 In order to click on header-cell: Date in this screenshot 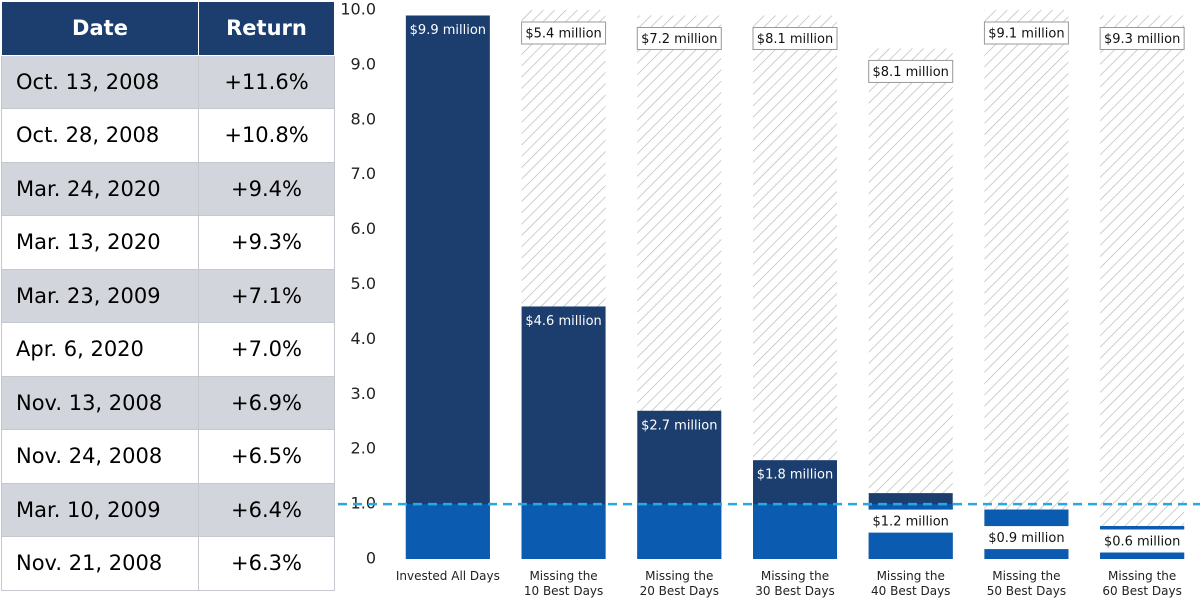, I will do `click(100, 28)`.